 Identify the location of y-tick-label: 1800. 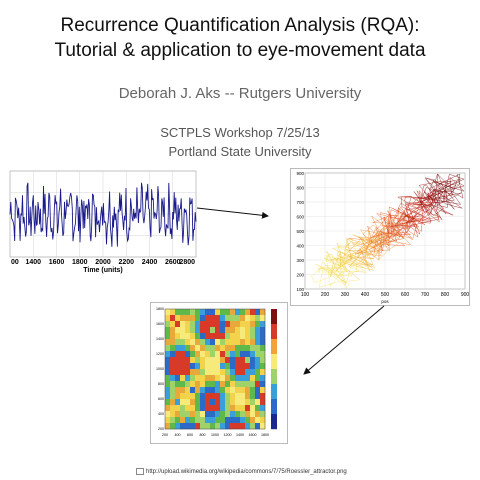
(160, 309).